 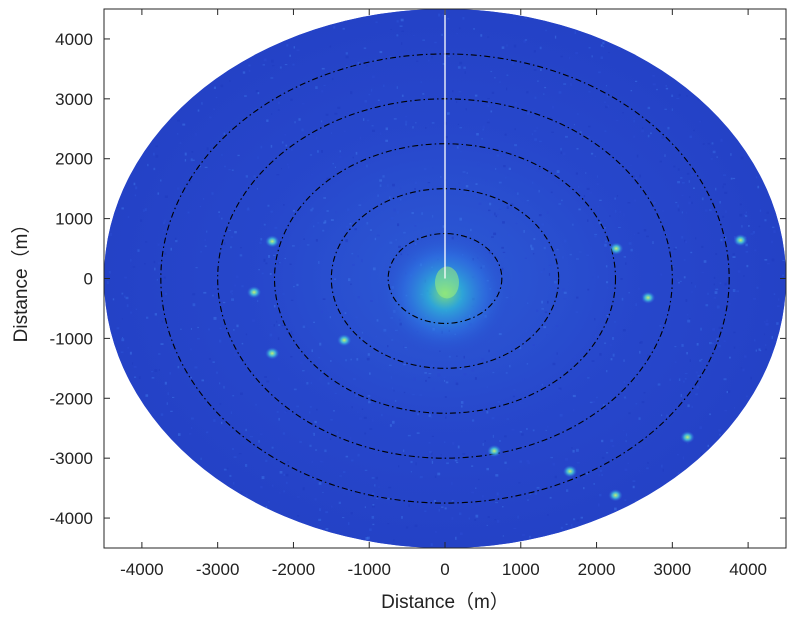 I want to click on x-tick-label: -3000, so click(x=217, y=569).